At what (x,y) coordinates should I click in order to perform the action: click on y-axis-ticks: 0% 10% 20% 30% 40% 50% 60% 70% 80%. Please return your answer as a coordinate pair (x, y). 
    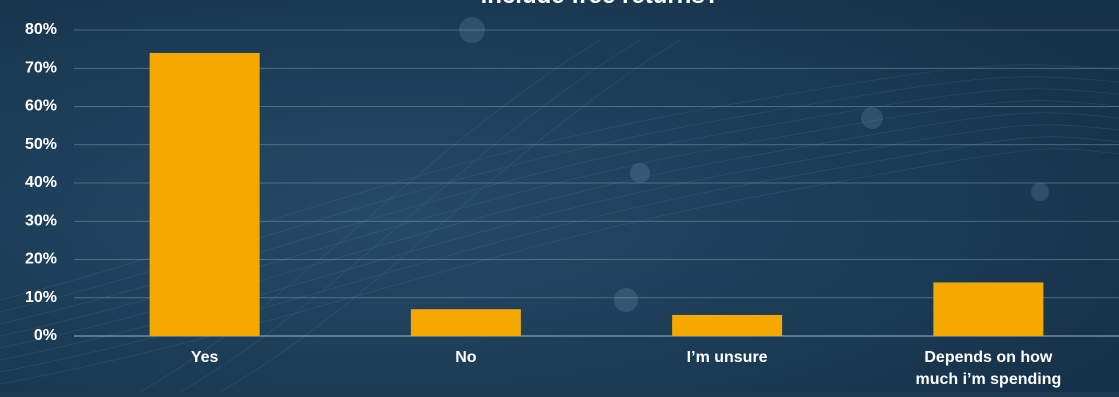
    Looking at the image, I should click on (41, 182).